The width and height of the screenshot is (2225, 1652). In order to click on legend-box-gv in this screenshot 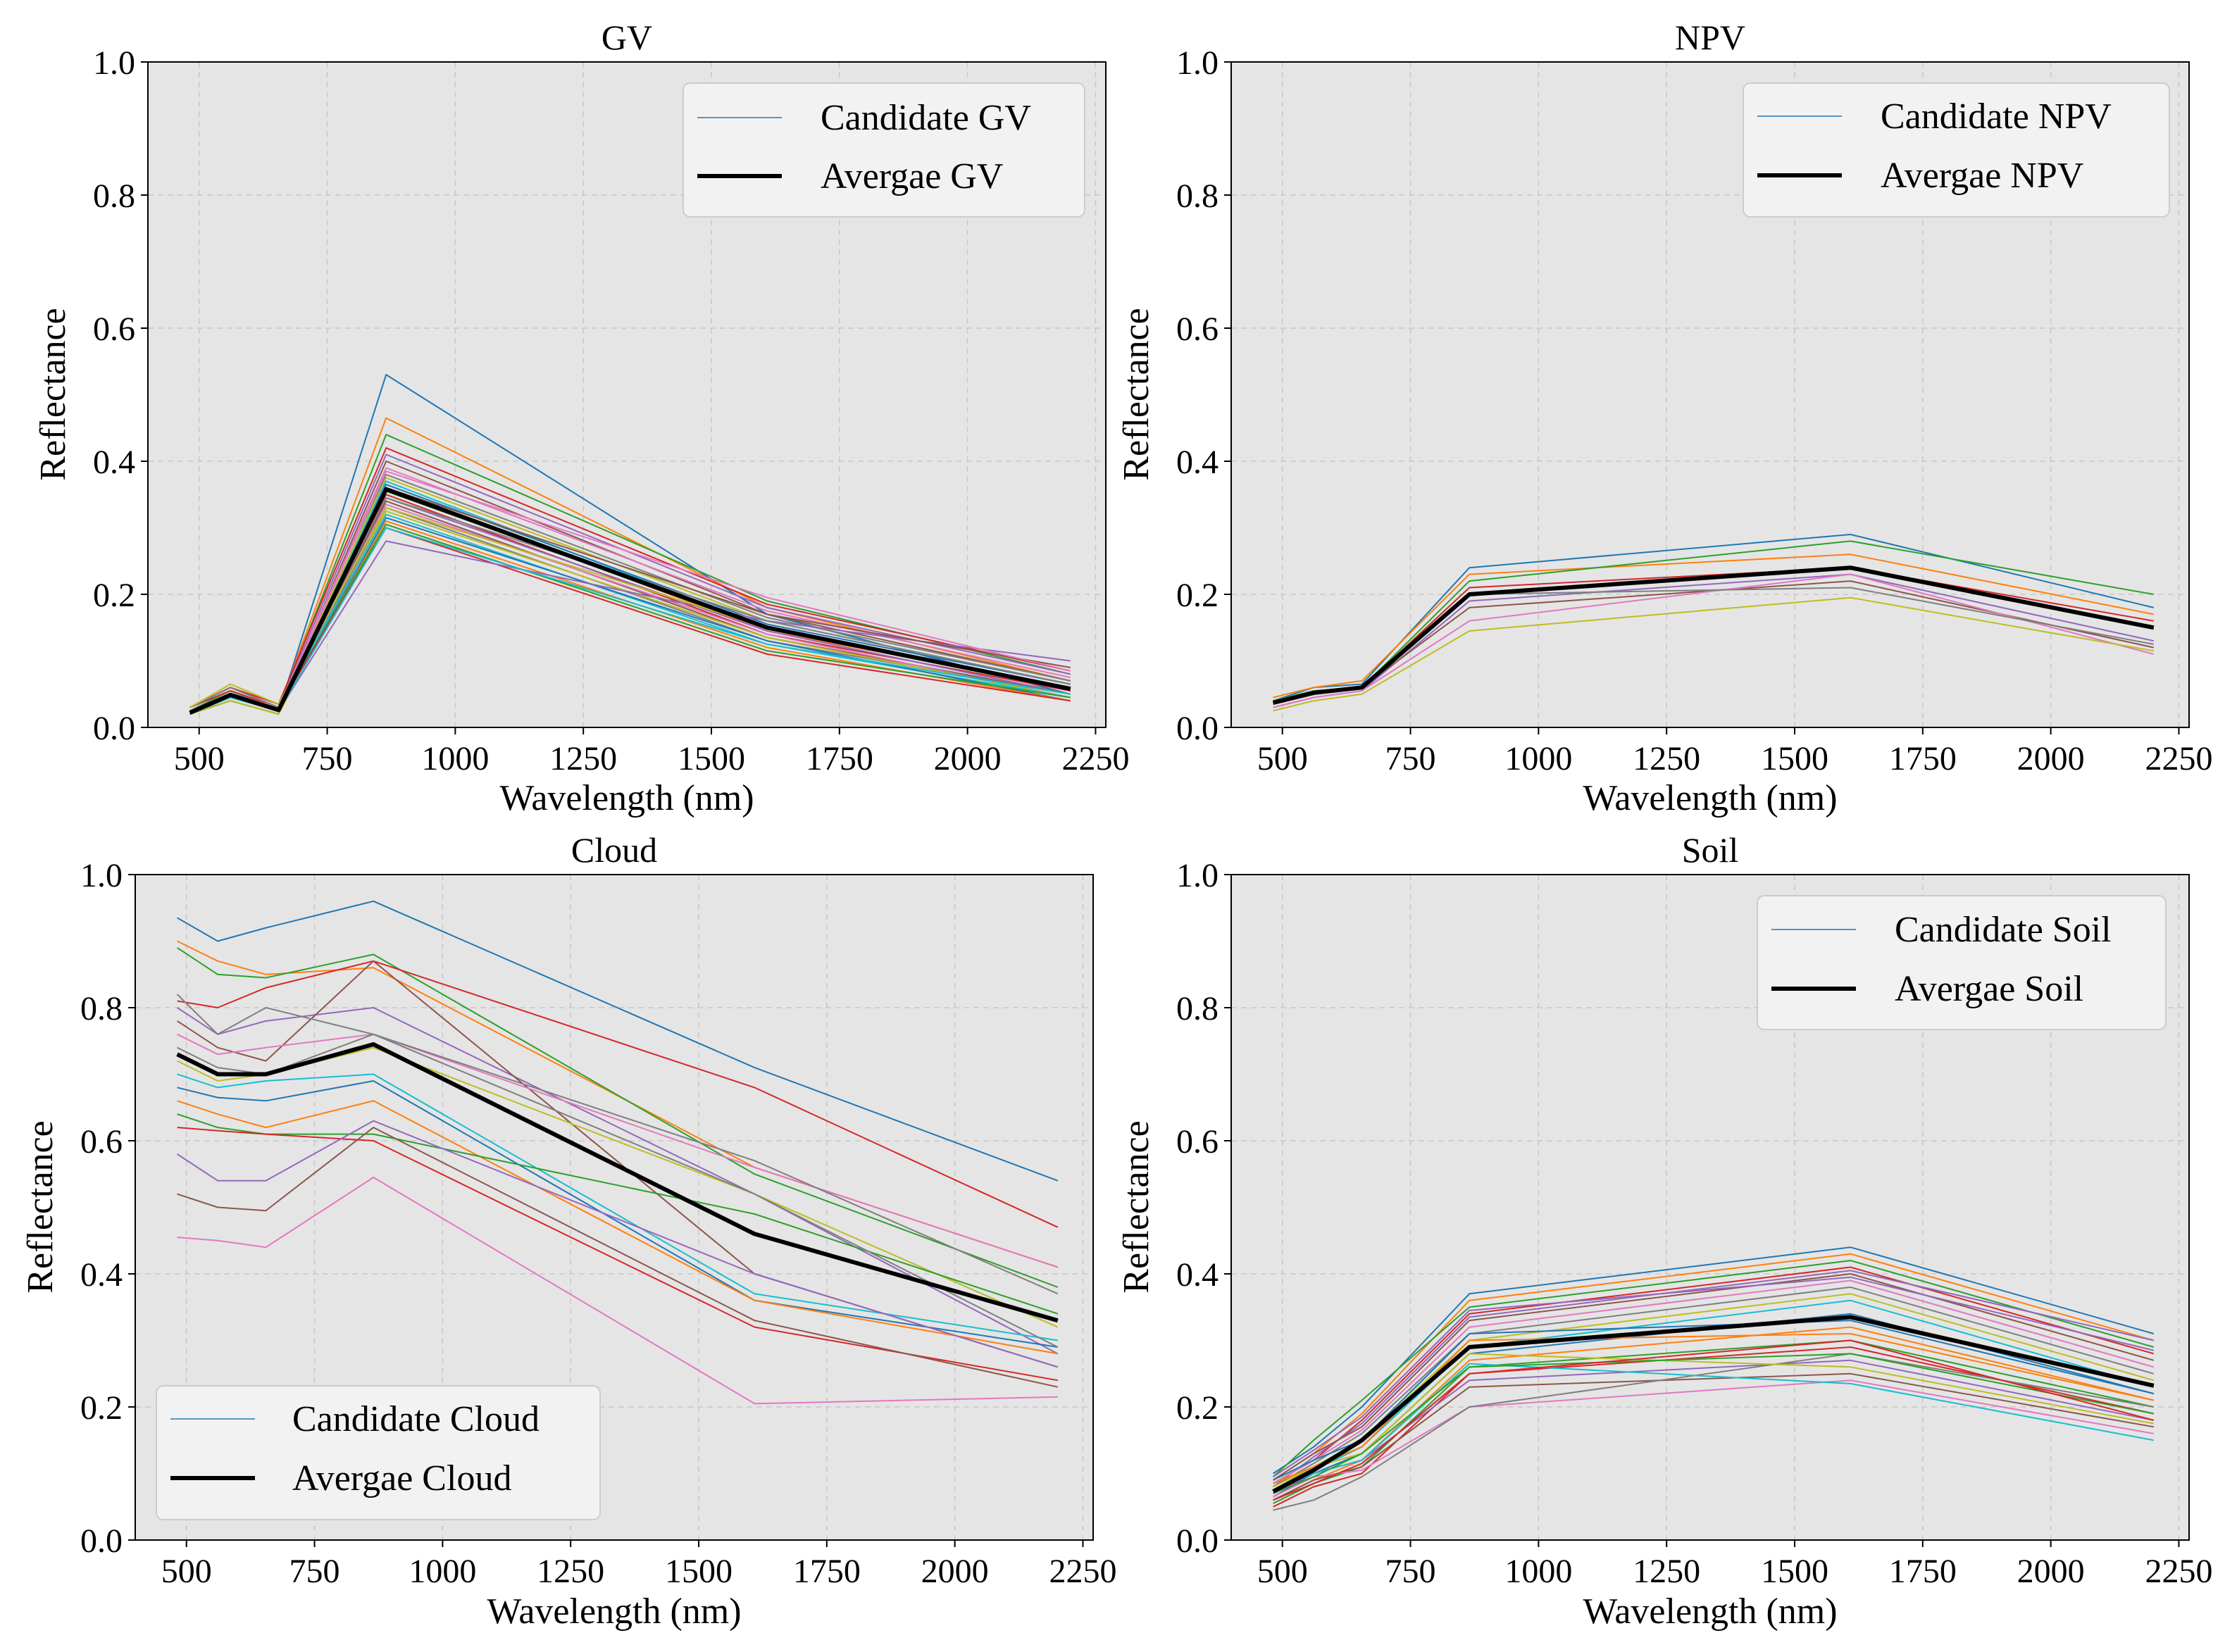, I will do `click(884, 150)`.